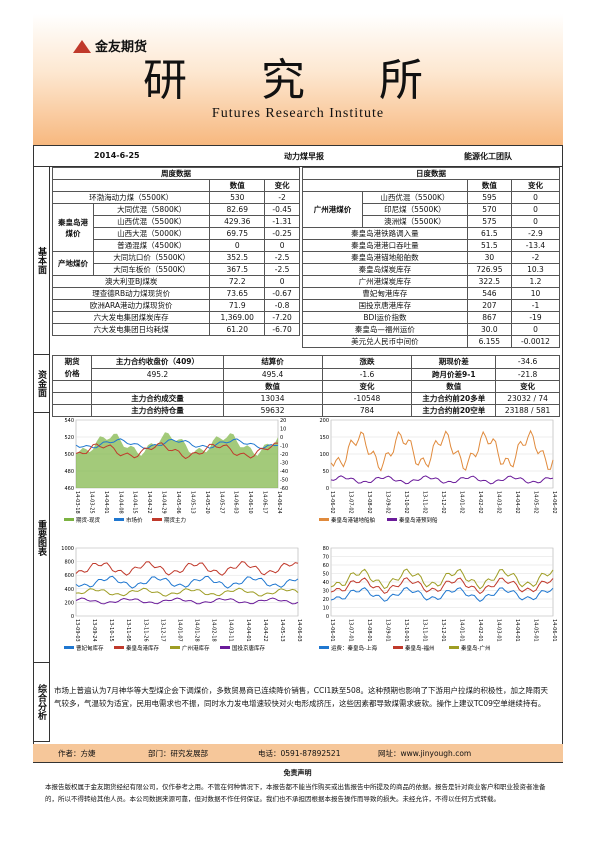 This screenshot has width=595, height=842. Describe the element at coordinates (151, 245) in the screenshot. I see `weekly-row-label: 普通混煤（4500K）` at that location.